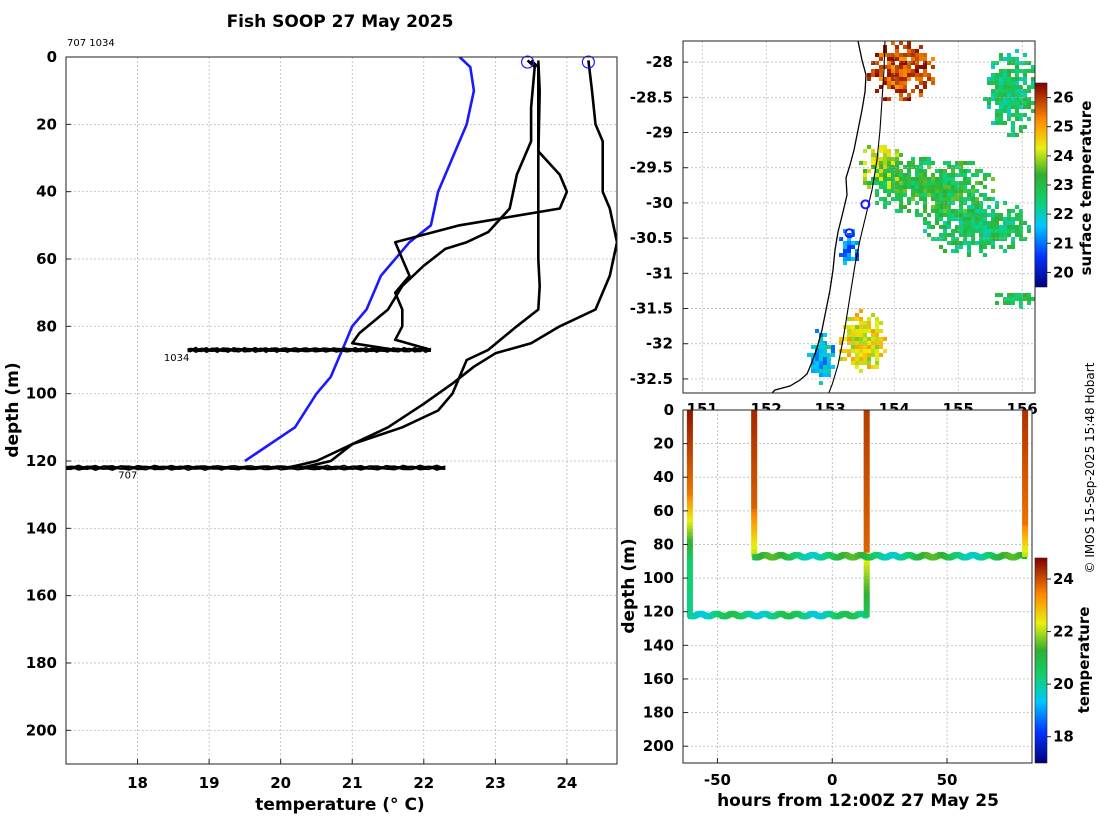 The height and width of the screenshot is (820, 1100). I want to click on timedepth-tracks, so click(857, 515).